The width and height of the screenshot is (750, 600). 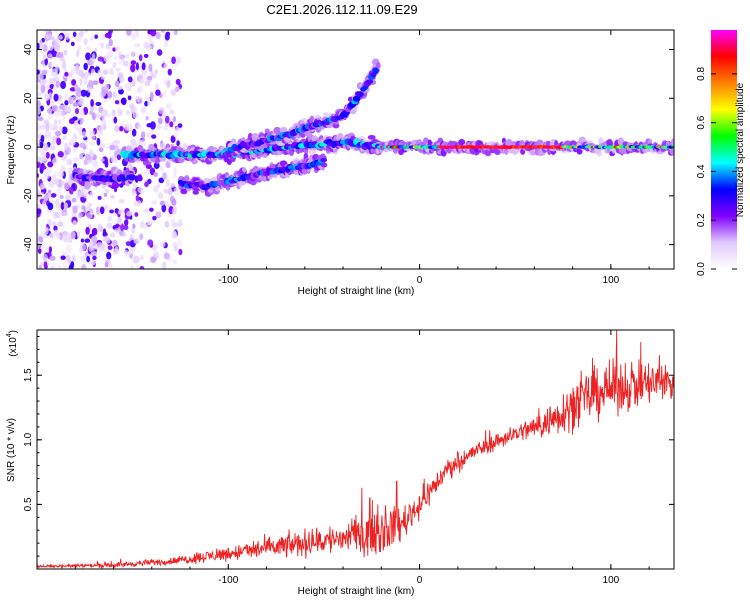 I want to click on spectrogram-x-axis-label: Height of straight line (km), so click(x=356, y=291).